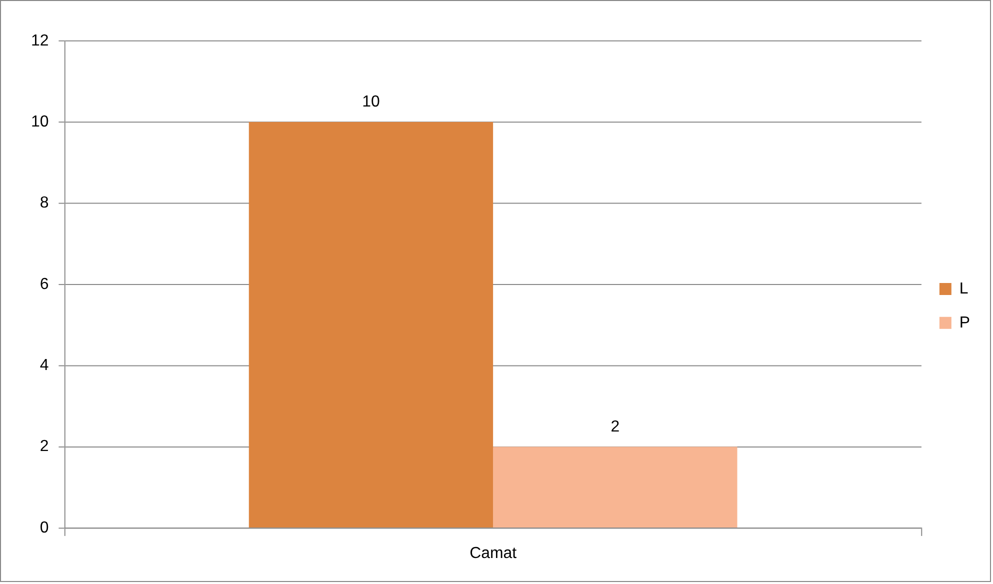 Image resolution: width=993 pixels, height=584 pixels. I want to click on y-tick-label: 0, so click(44, 527).